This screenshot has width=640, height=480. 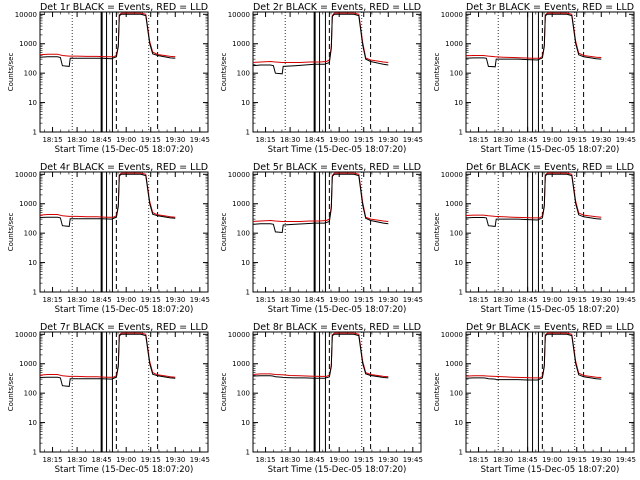 I want to click on chart-title: Det 1r BLACK = Events, RED = LLD, so click(x=124, y=7).